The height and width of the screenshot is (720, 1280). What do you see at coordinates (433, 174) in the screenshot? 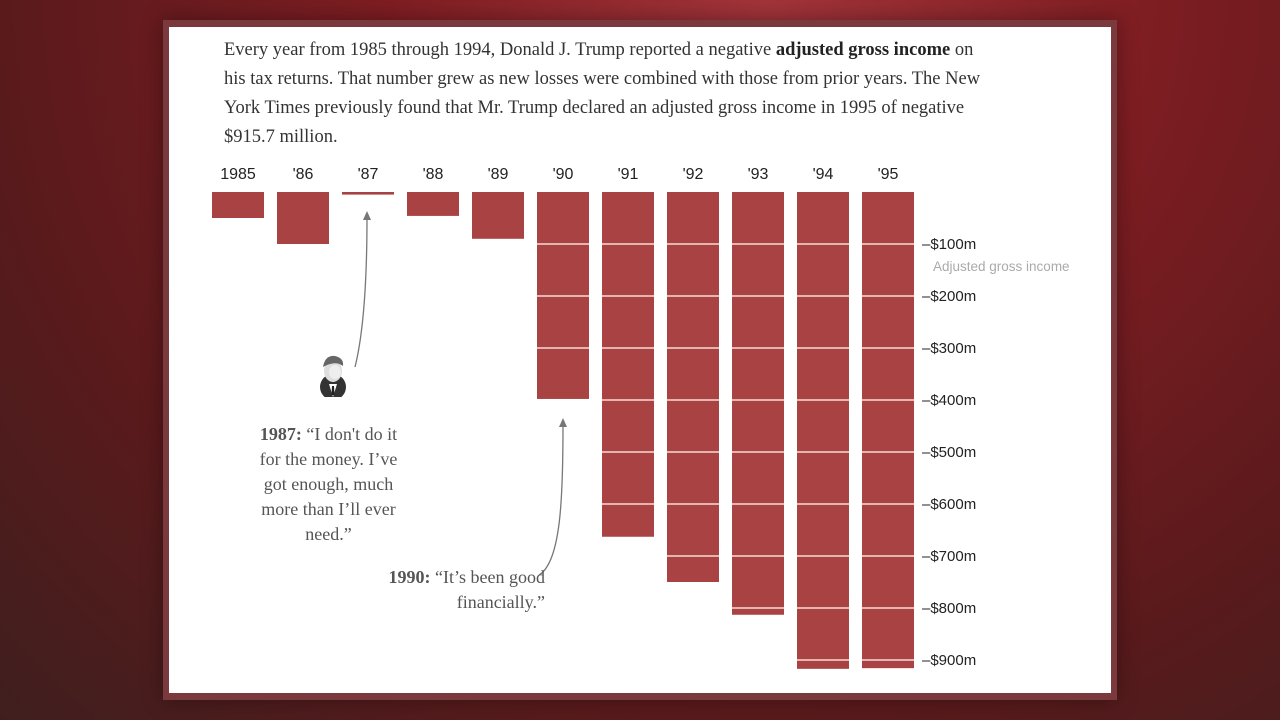
I see `x-tick-label: '88` at bounding box center [433, 174].